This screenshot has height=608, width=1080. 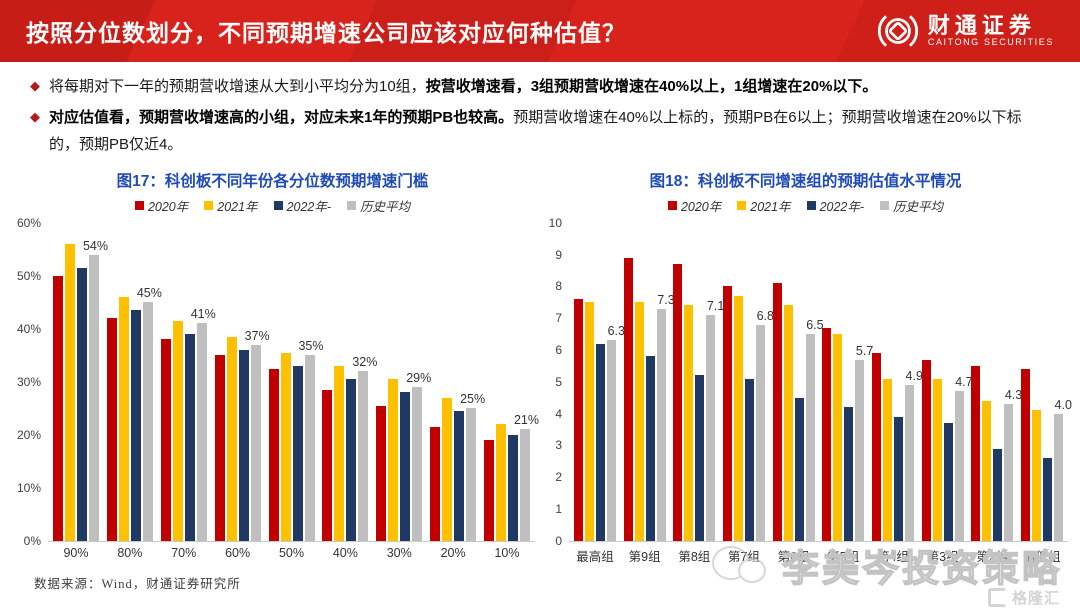 I want to click on y-tick-label: 5, so click(x=558, y=381).